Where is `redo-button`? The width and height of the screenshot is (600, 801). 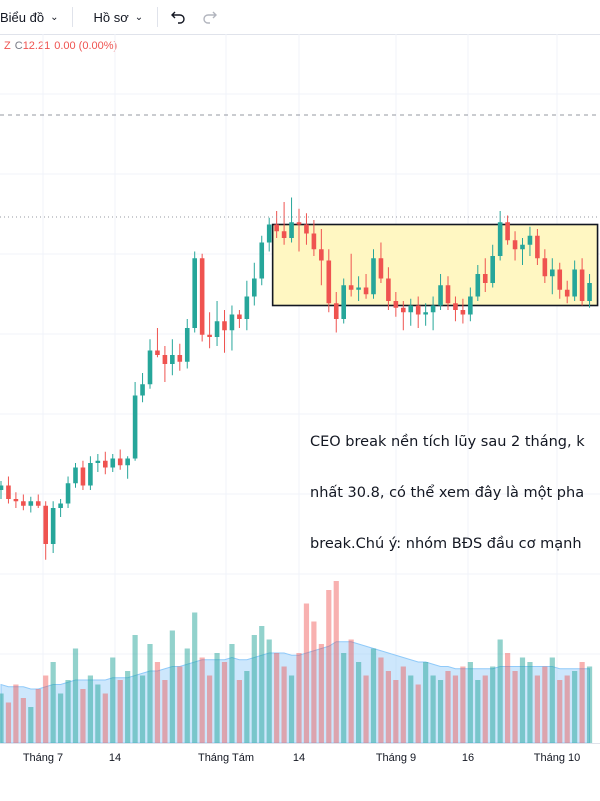 redo-button is located at coordinates (210, 17).